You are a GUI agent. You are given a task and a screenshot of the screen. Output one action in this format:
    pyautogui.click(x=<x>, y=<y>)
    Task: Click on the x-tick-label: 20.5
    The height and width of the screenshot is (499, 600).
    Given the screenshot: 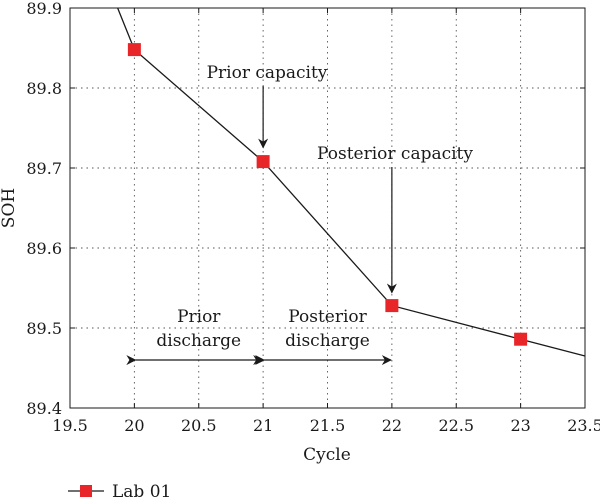 What is the action you would take?
    pyautogui.click(x=199, y=425)
    